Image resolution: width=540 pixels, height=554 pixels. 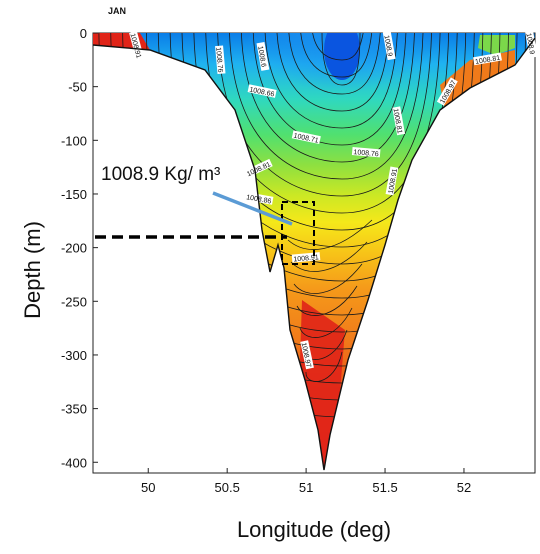 I want to click on annotation-box, so click(x=298, y=233).